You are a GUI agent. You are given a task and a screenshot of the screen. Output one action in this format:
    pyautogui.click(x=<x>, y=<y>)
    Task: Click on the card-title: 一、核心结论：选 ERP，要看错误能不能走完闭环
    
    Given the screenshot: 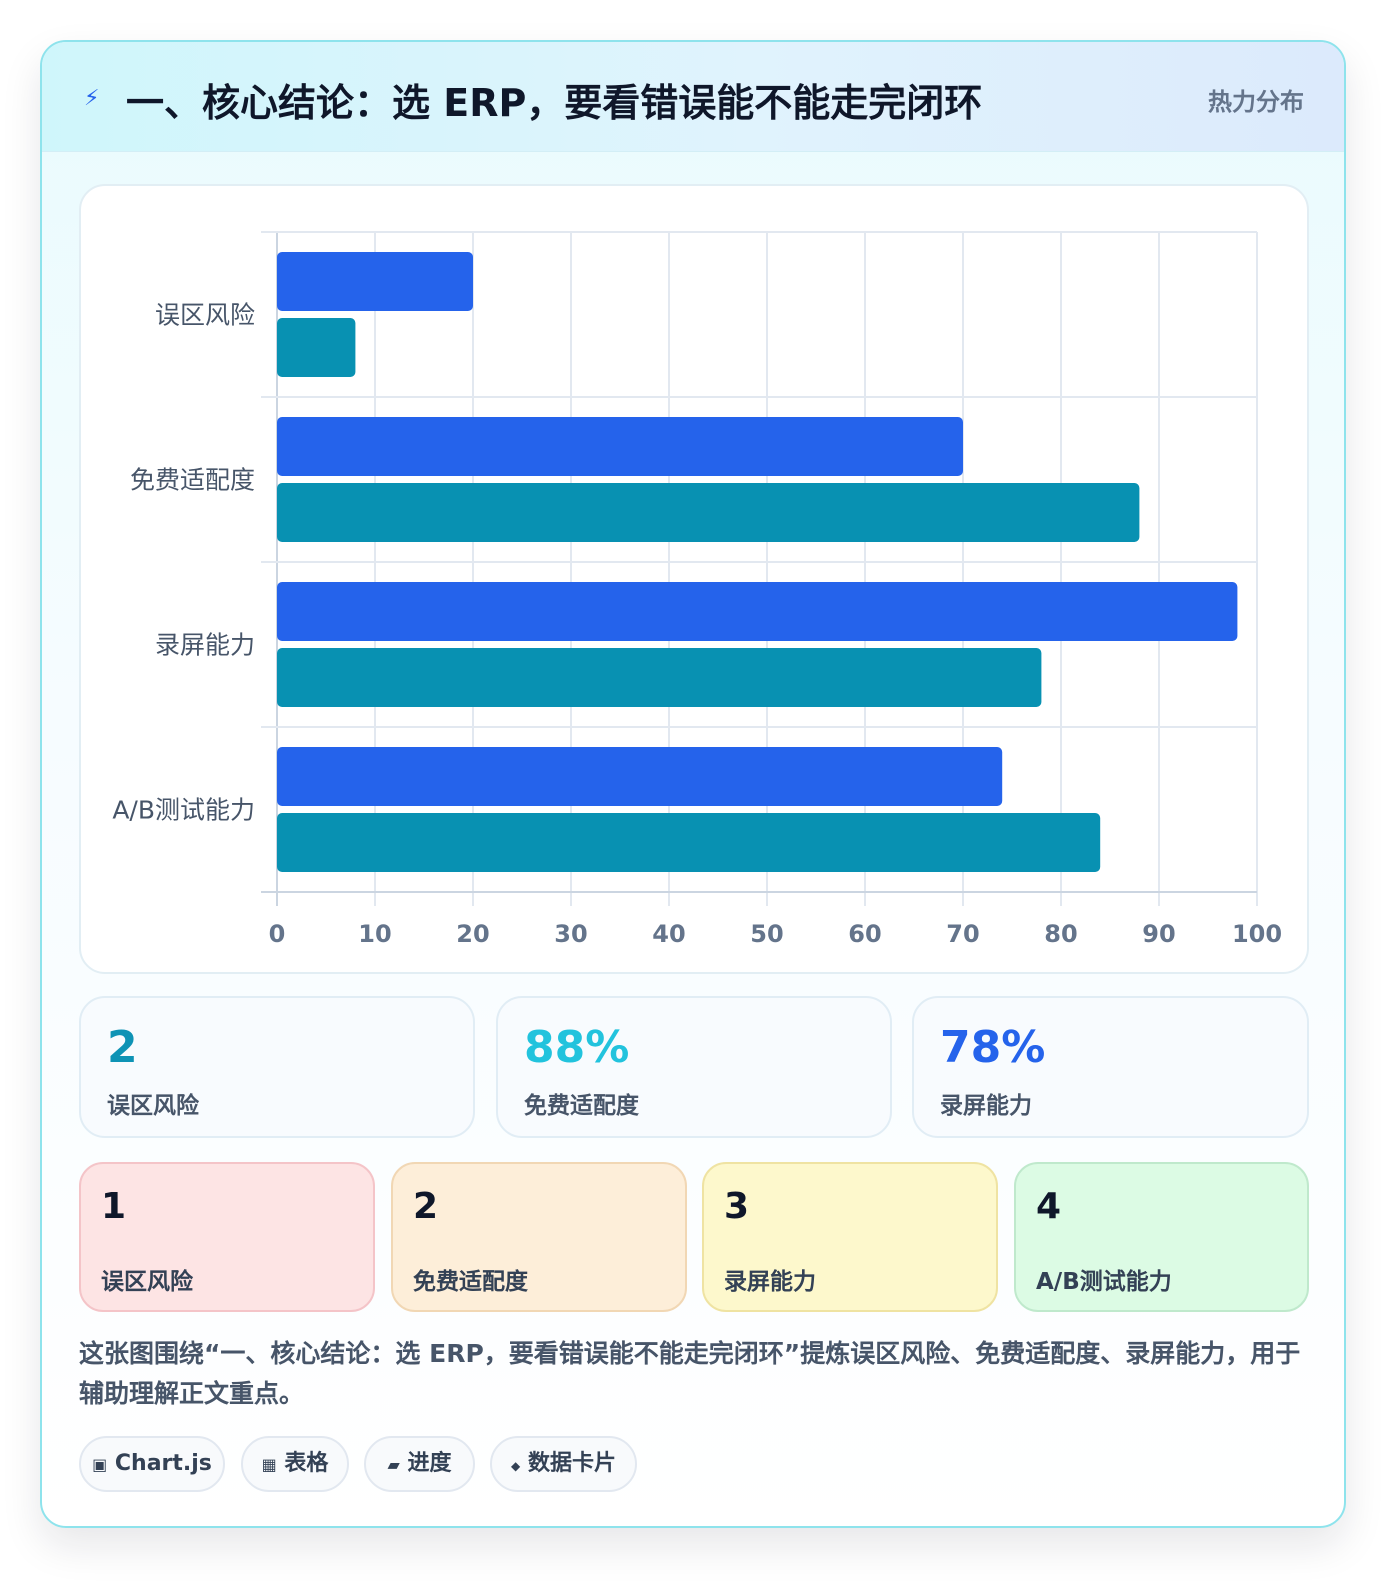 What is the action you would take?
    pyautogui.click(x=554, y=103)
    